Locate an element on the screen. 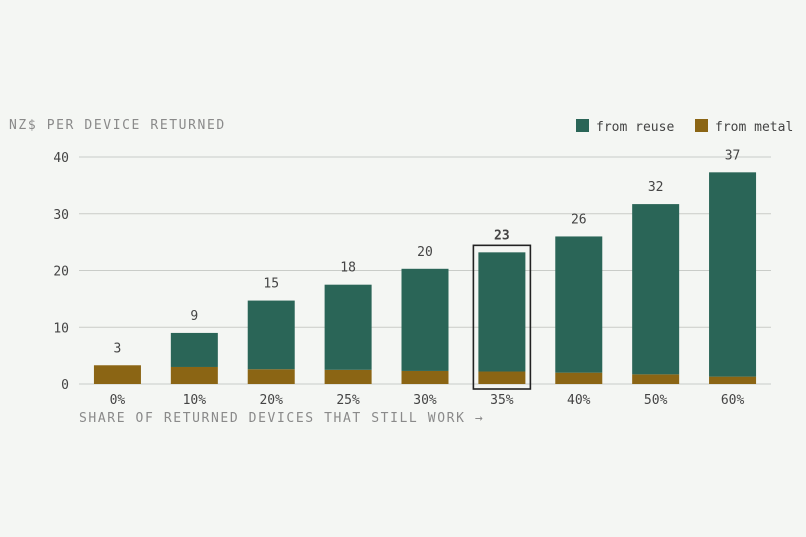  value-label: 37 is located at coordinates (733, 155).